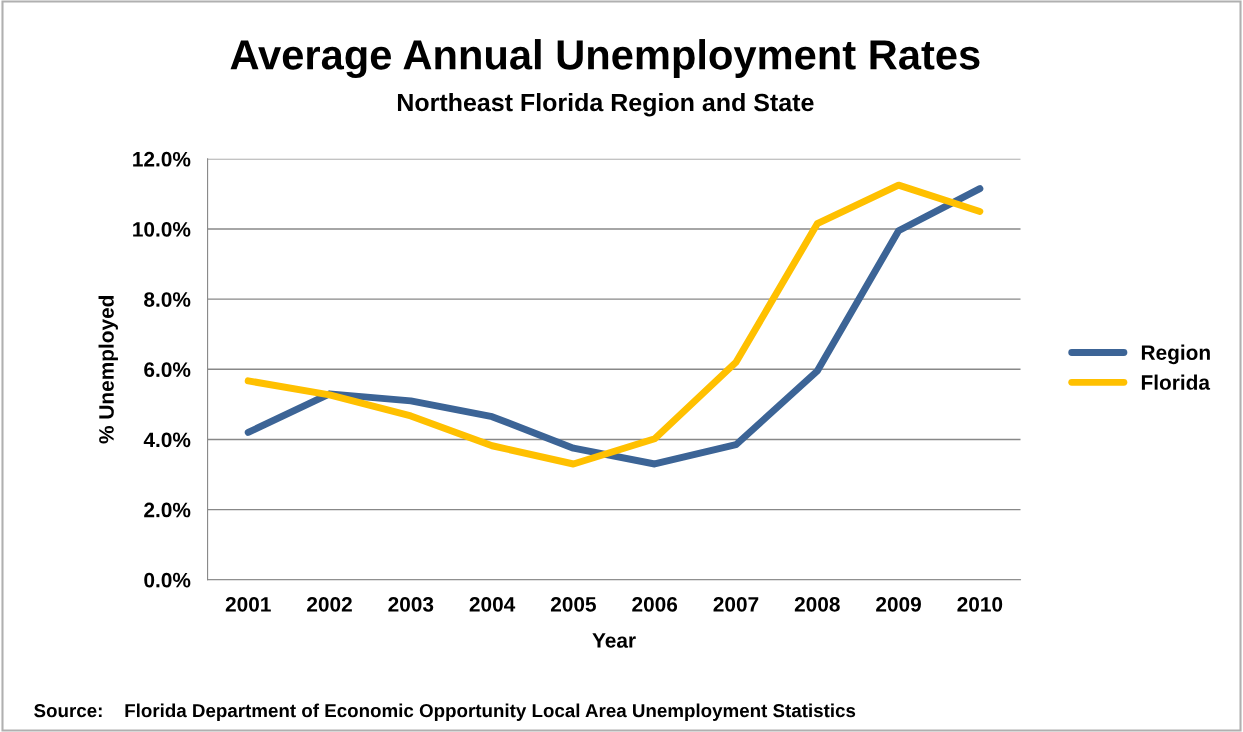 The width and height of the screenshot is (1243, 732). I want to click on x-tick-label: 2007, so click(736, 604).